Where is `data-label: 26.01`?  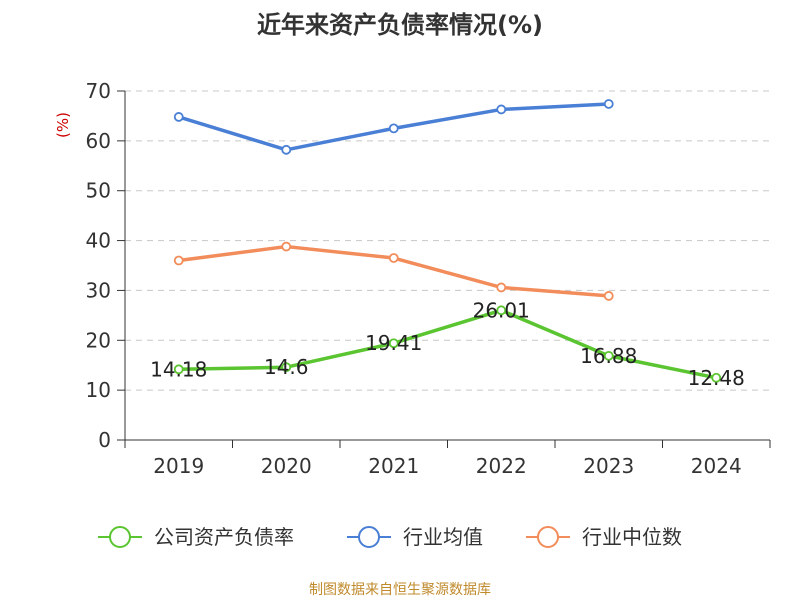
data-label: 26.01 is located at coordinates (501, 310).